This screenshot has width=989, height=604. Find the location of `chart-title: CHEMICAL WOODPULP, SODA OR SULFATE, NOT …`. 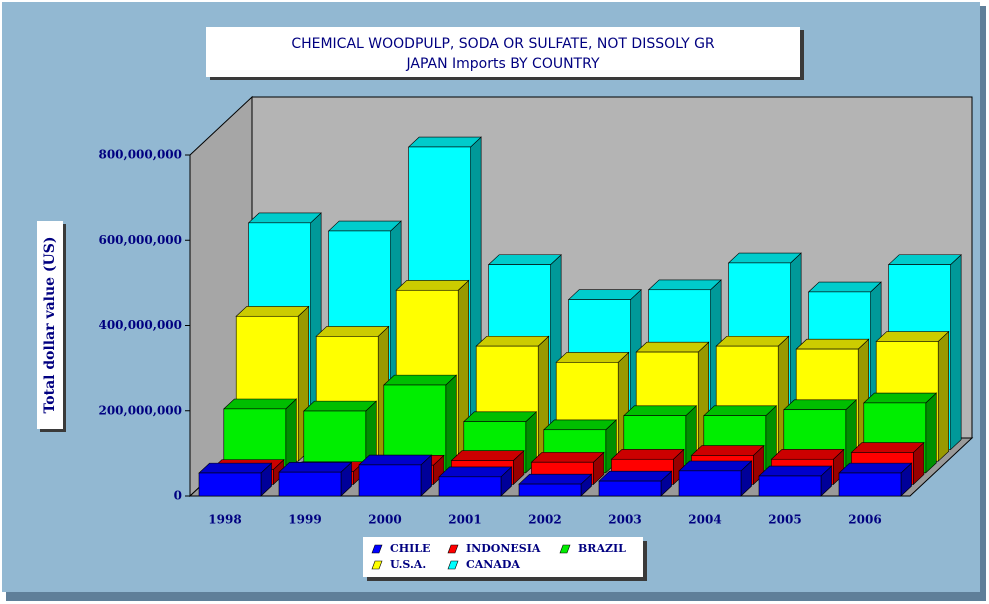

chart-title: CHEMICAL WOODPULP, SODA OR SULFATE, NOT … is located at coordinates (503, 44).